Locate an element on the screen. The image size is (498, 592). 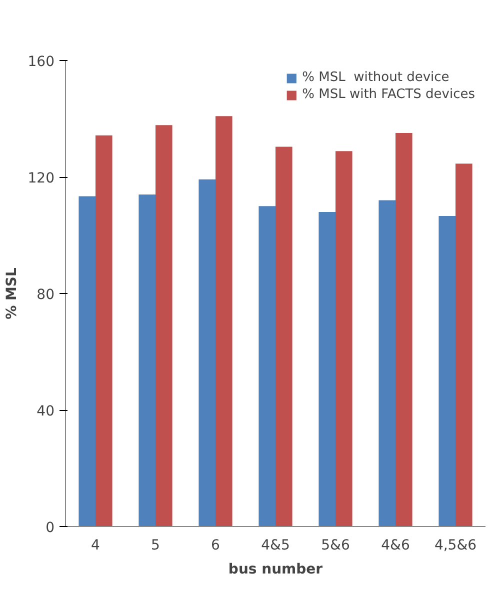
y-tick-label: 0 is located at coordinates (50, 528).